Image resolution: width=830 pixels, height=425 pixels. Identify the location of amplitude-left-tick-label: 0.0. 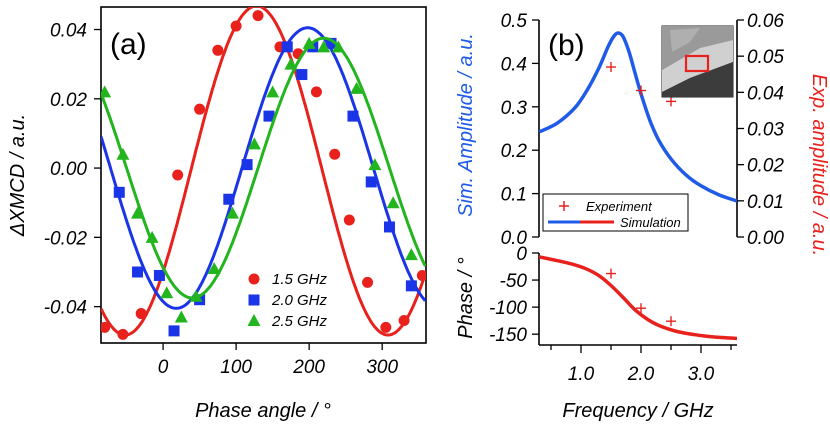
(514, 238).